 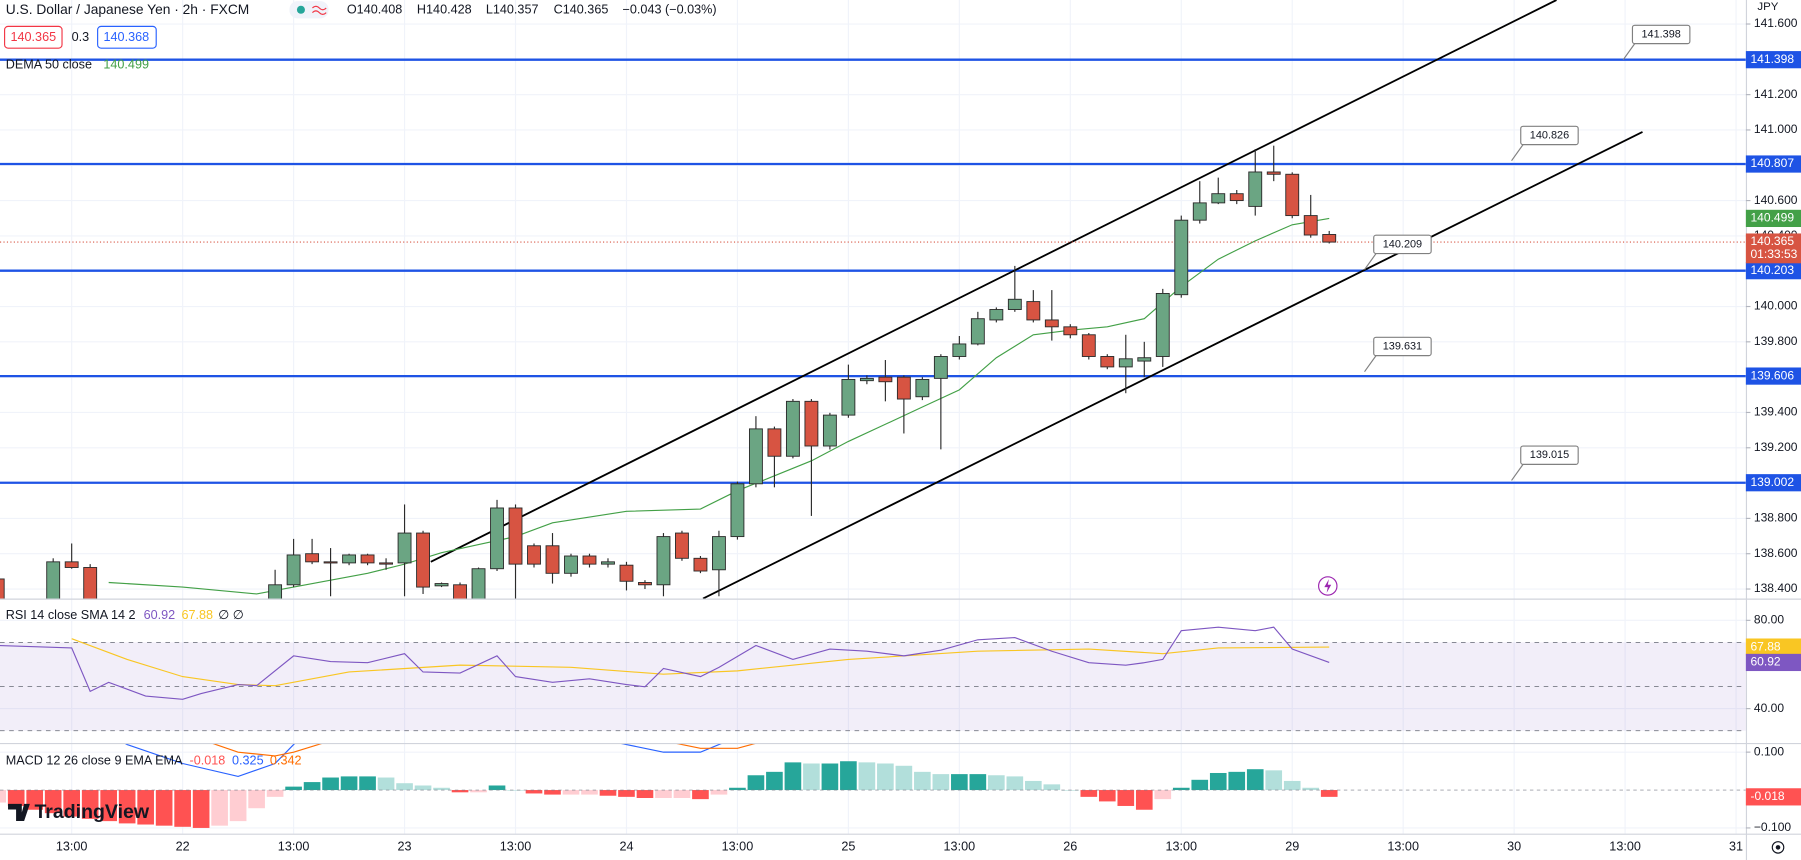 I want to click on buy-button, so click(x=127, y=37).